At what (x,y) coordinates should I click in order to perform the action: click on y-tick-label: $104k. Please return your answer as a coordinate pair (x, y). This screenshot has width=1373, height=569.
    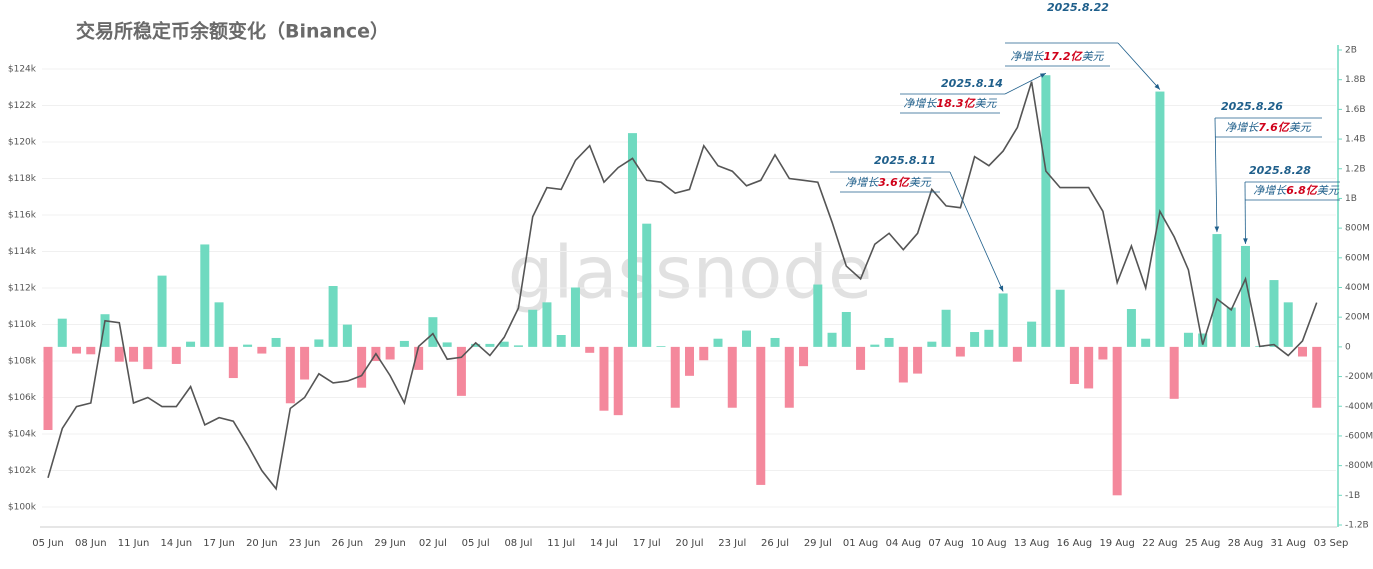
    Looking at the image, I should click on (22, 435).